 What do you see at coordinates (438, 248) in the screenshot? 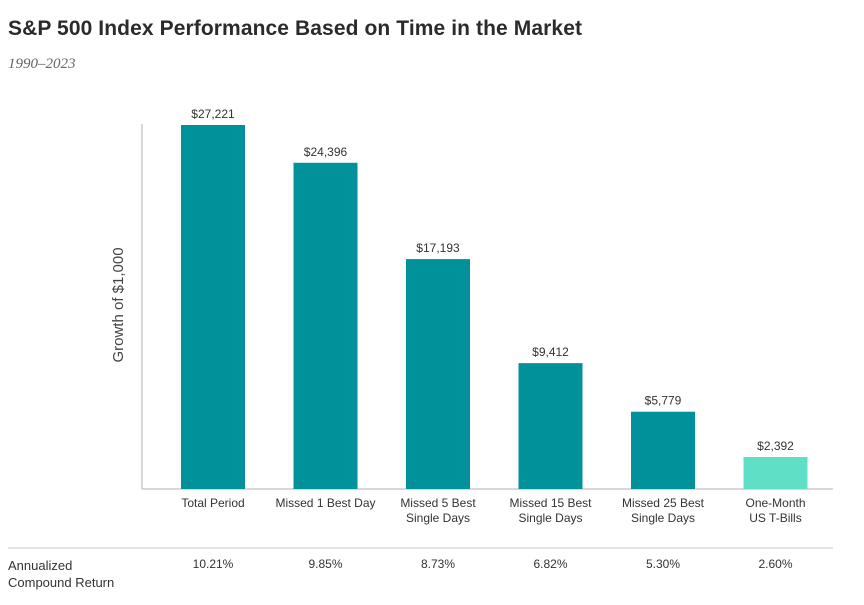
I see `bar-value-label: $17,193` at bounding box center [438, 248].